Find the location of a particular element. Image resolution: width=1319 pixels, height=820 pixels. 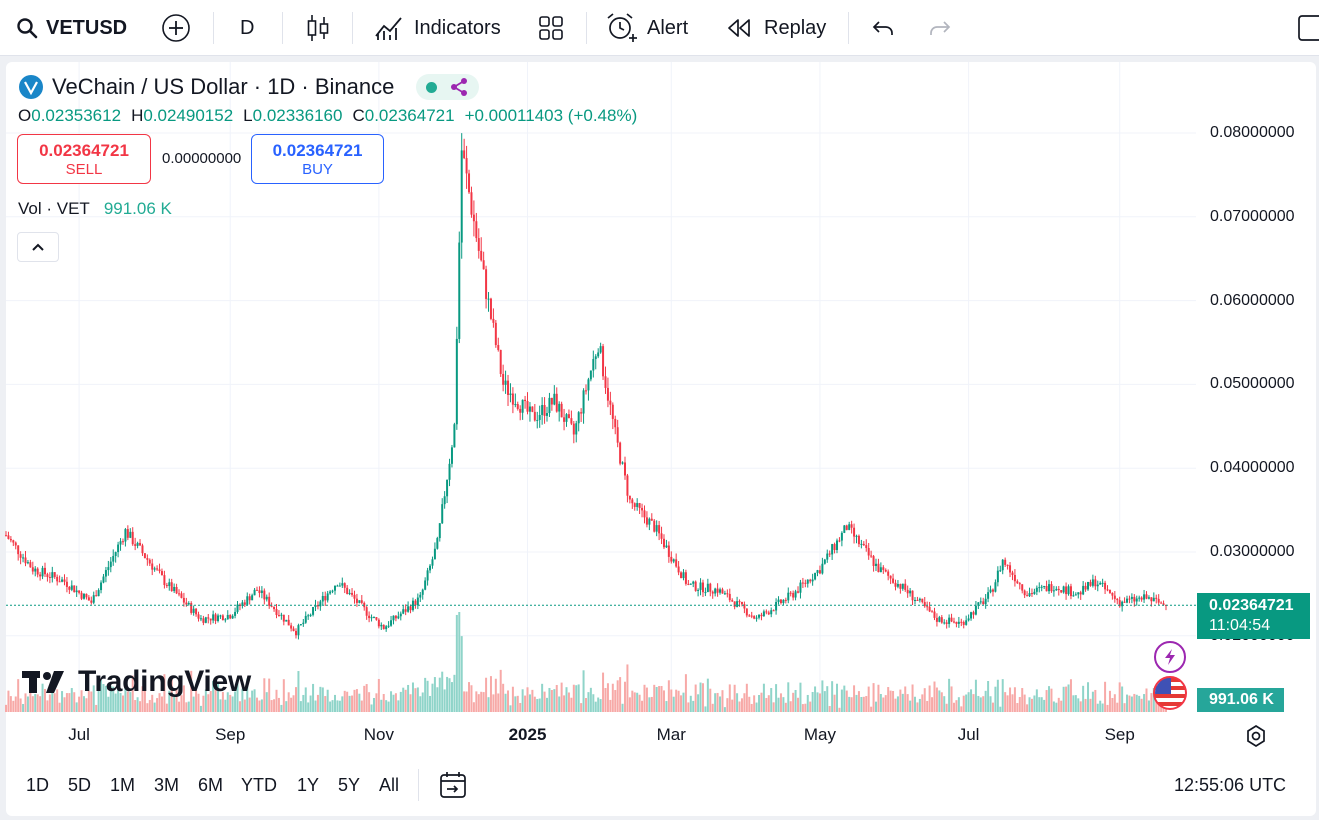

range-button-all: All is located at coordinates (389, 784).